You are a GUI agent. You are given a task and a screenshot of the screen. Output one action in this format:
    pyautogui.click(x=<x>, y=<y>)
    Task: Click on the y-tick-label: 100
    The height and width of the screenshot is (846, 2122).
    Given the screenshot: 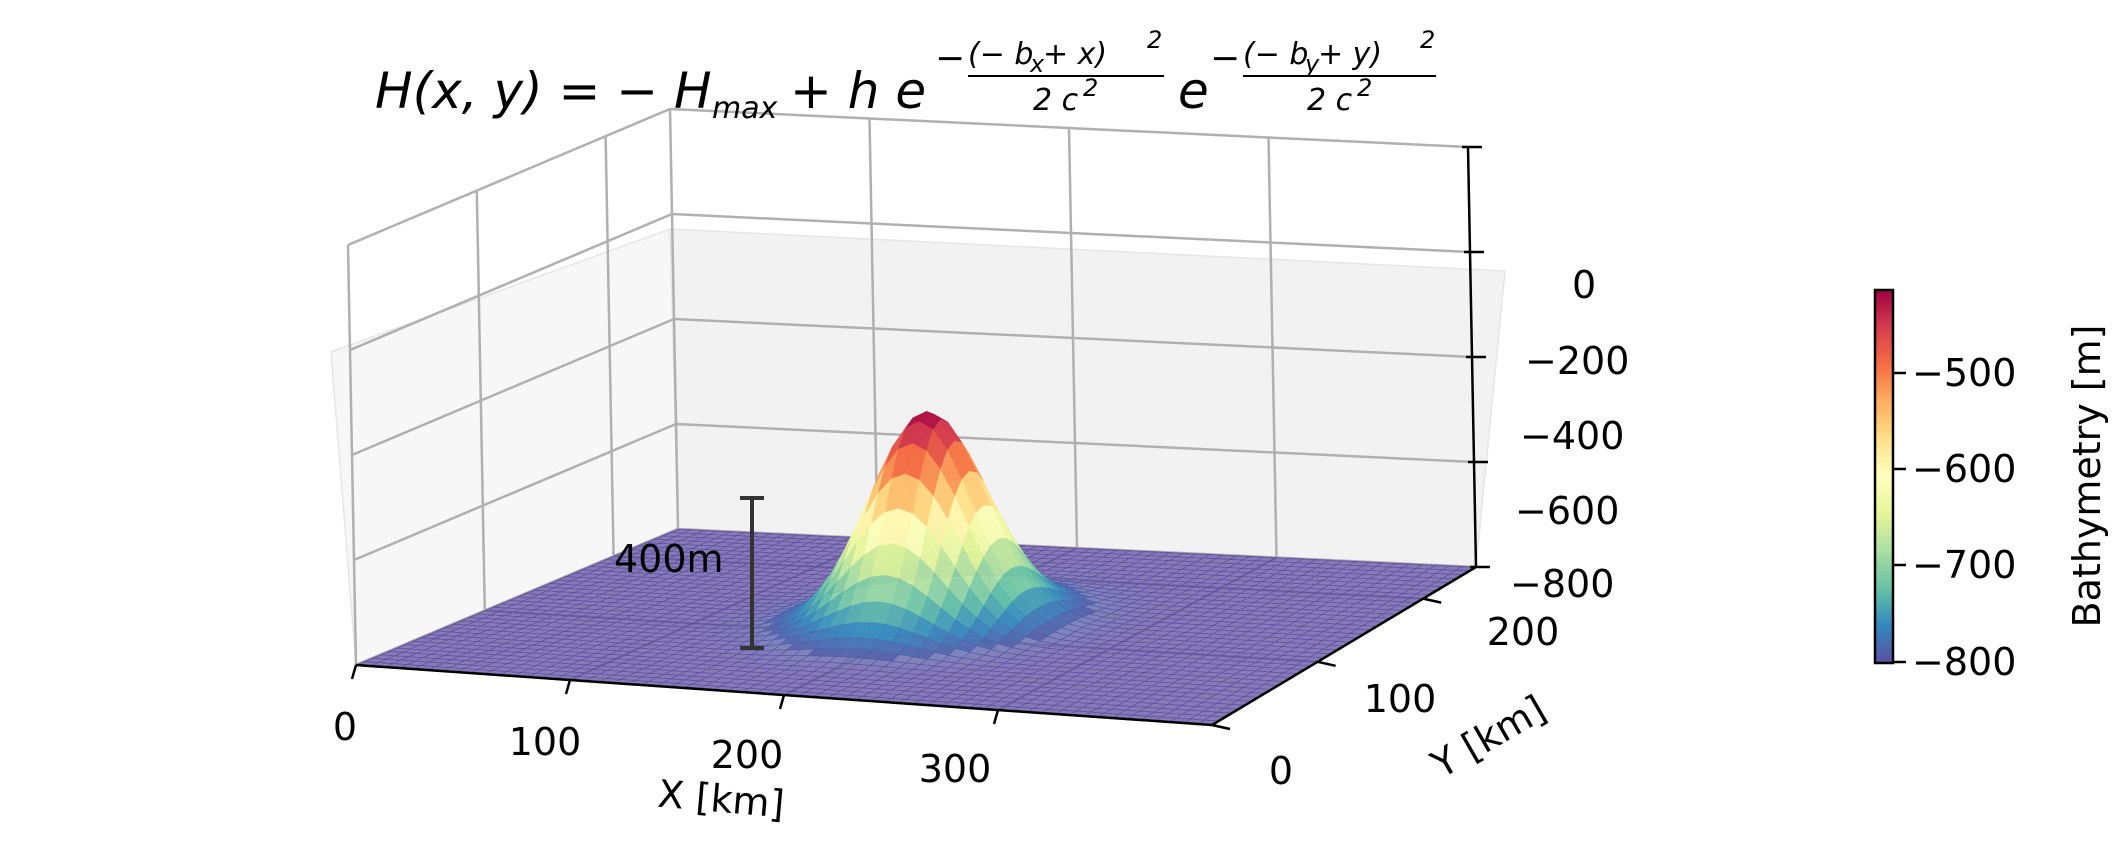 What is the action you would take?
    pyautogui.click(x=1400, y=699)
    